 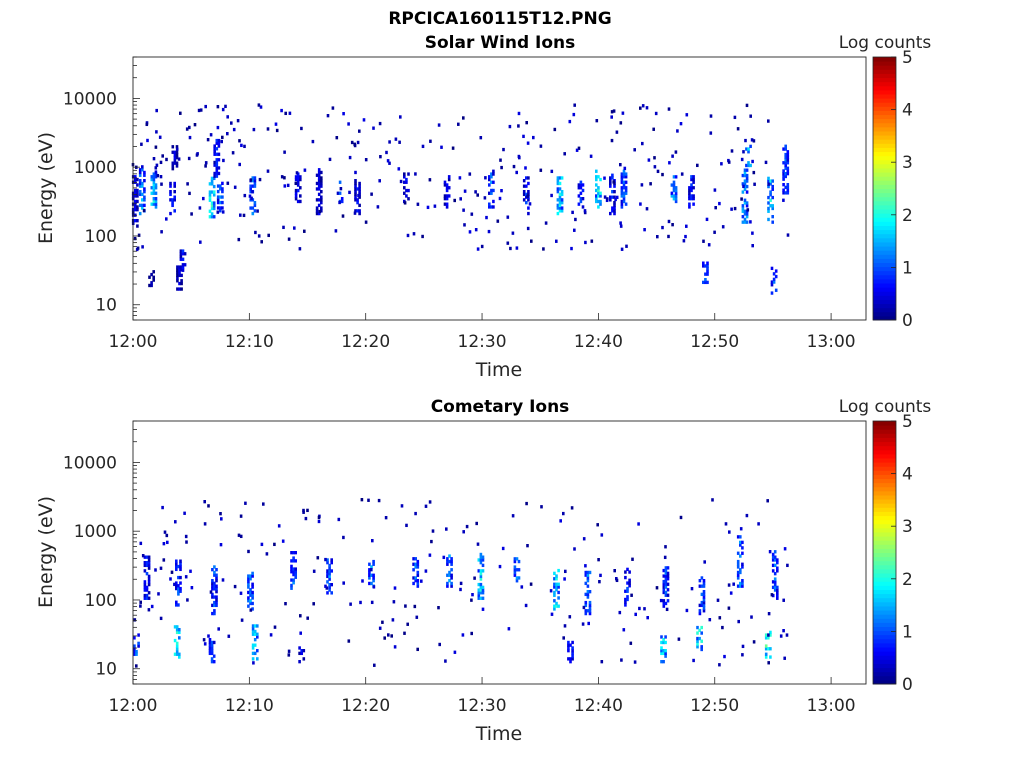 What do you see at coordinates (907, 527) in the screenshot?
I see `colorbar-tick-label: 3` at bounding box center [907, 527].